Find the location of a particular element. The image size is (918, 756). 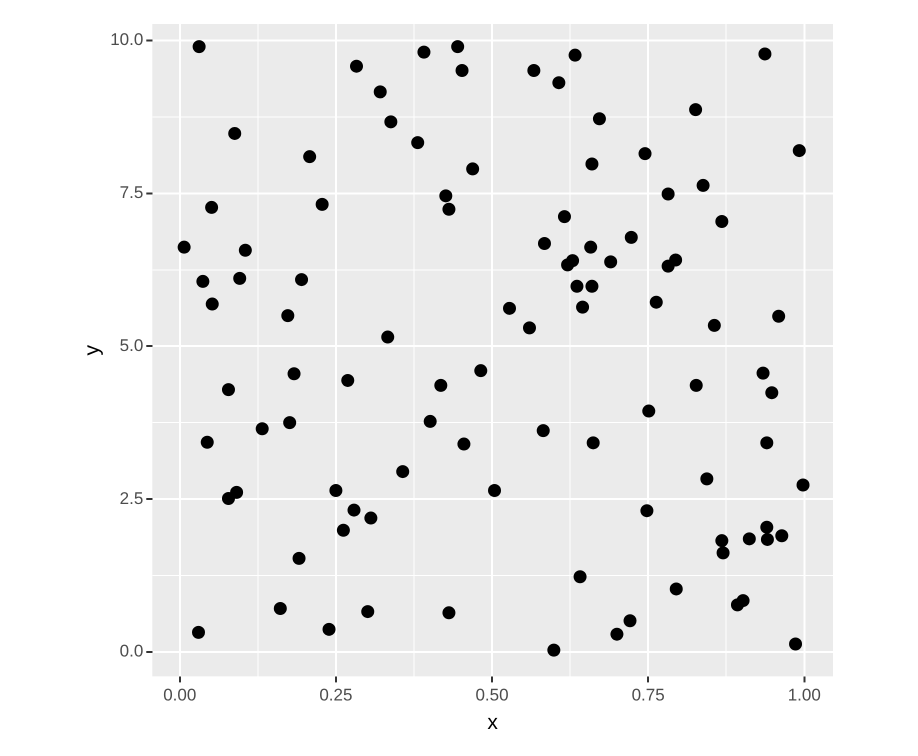

y-tick-label: 7.5 is located at coordinates (132, 192).